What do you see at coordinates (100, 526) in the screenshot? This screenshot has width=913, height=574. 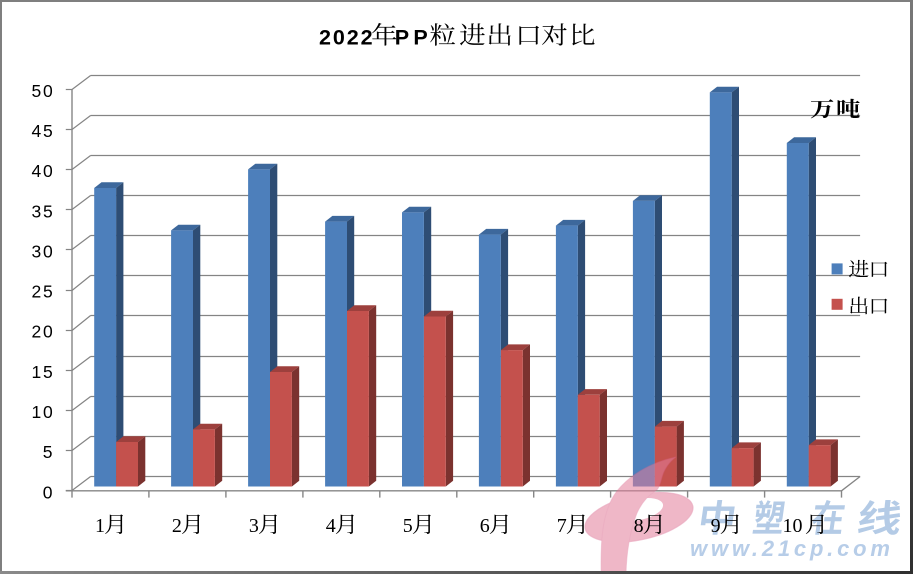 I see `svg-text: 1` at bounding box center [100, 526].